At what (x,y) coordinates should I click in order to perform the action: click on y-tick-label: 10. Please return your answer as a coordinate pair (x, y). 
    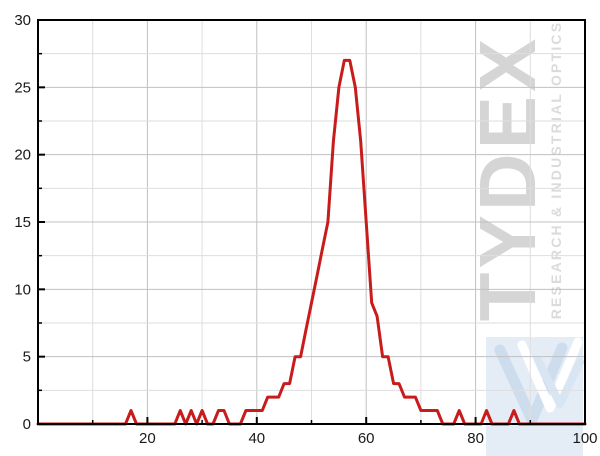
    Looking at the image, I should click on (22, 289).